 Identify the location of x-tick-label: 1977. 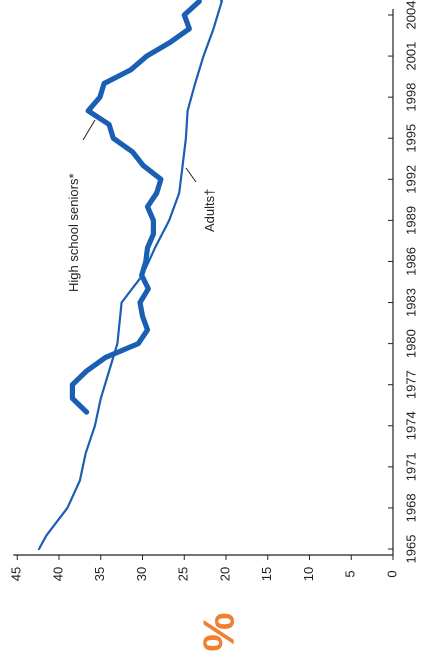
(410, 384).